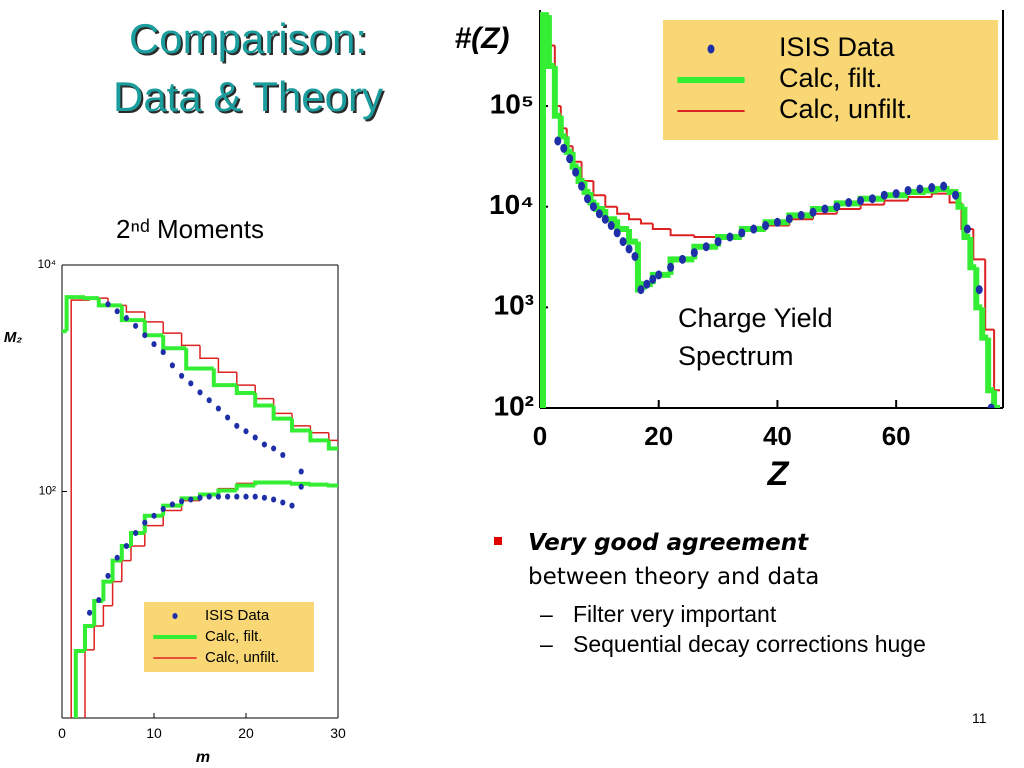 This screenshot has height=768, width=1024. Describe the element at coordinates (200, 506) in the screenshot. I see `plot-area` at that location.